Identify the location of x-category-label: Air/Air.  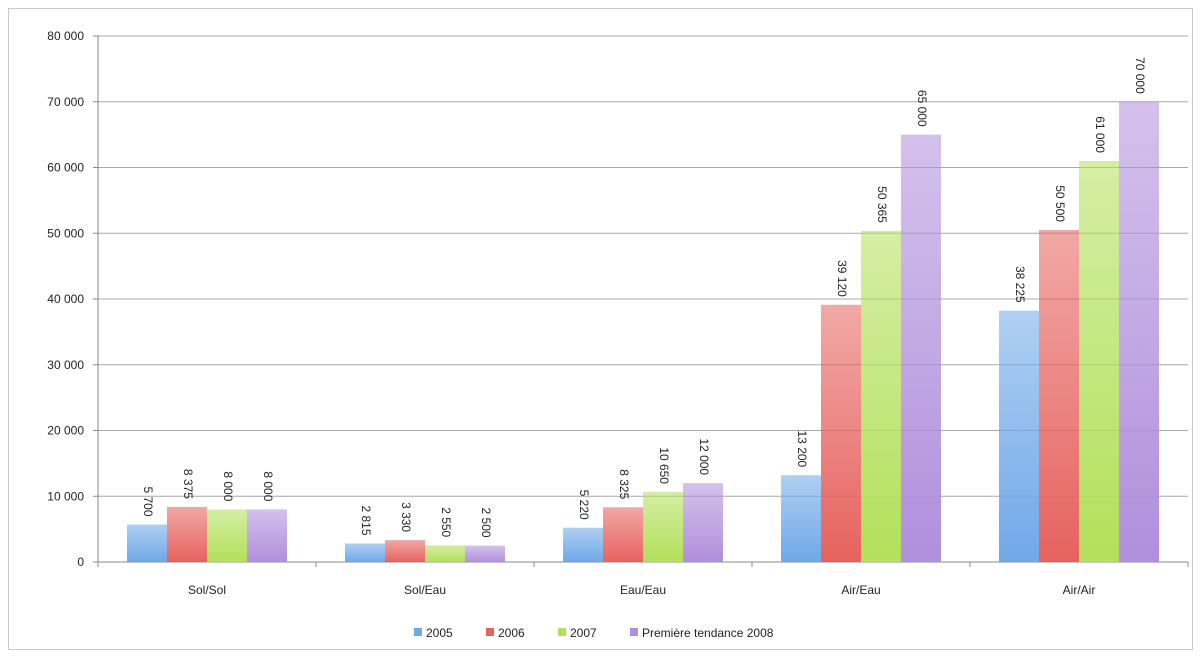
(1079, 590).